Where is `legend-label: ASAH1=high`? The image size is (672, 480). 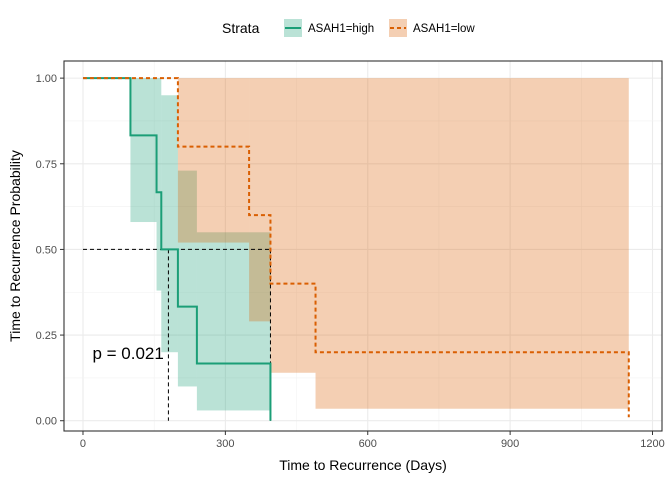
legend-label: ASAH1=high is located at coordinates (341, 29).